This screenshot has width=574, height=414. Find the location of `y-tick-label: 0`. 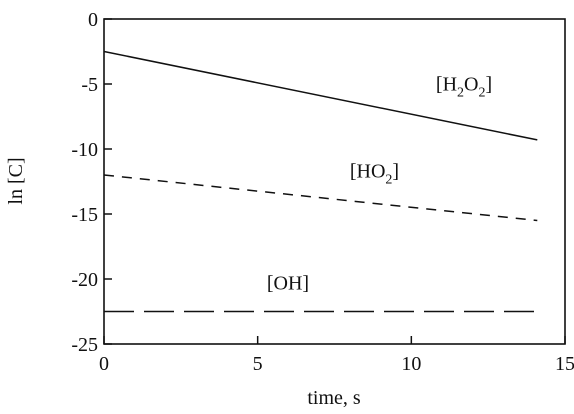

y-tick-label: 0 is located at coordinates (93, 20).